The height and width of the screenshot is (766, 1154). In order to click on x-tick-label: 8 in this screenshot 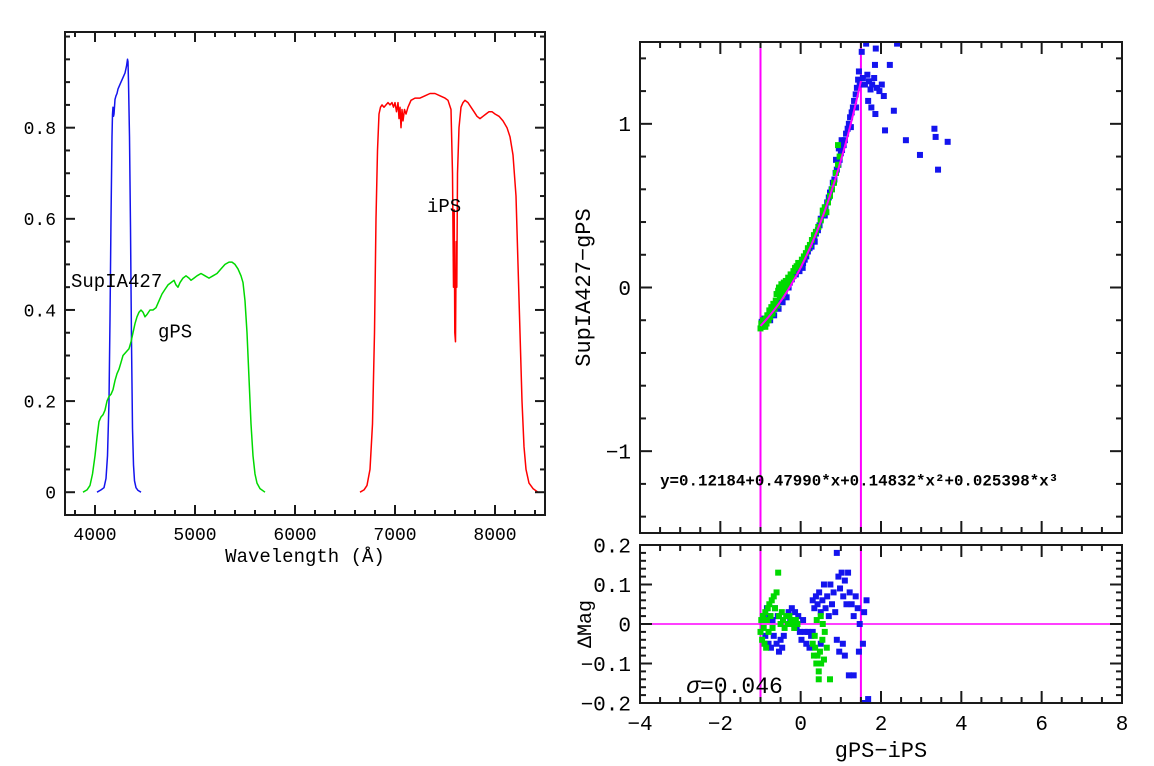, I will do `click(1122, 725)`.